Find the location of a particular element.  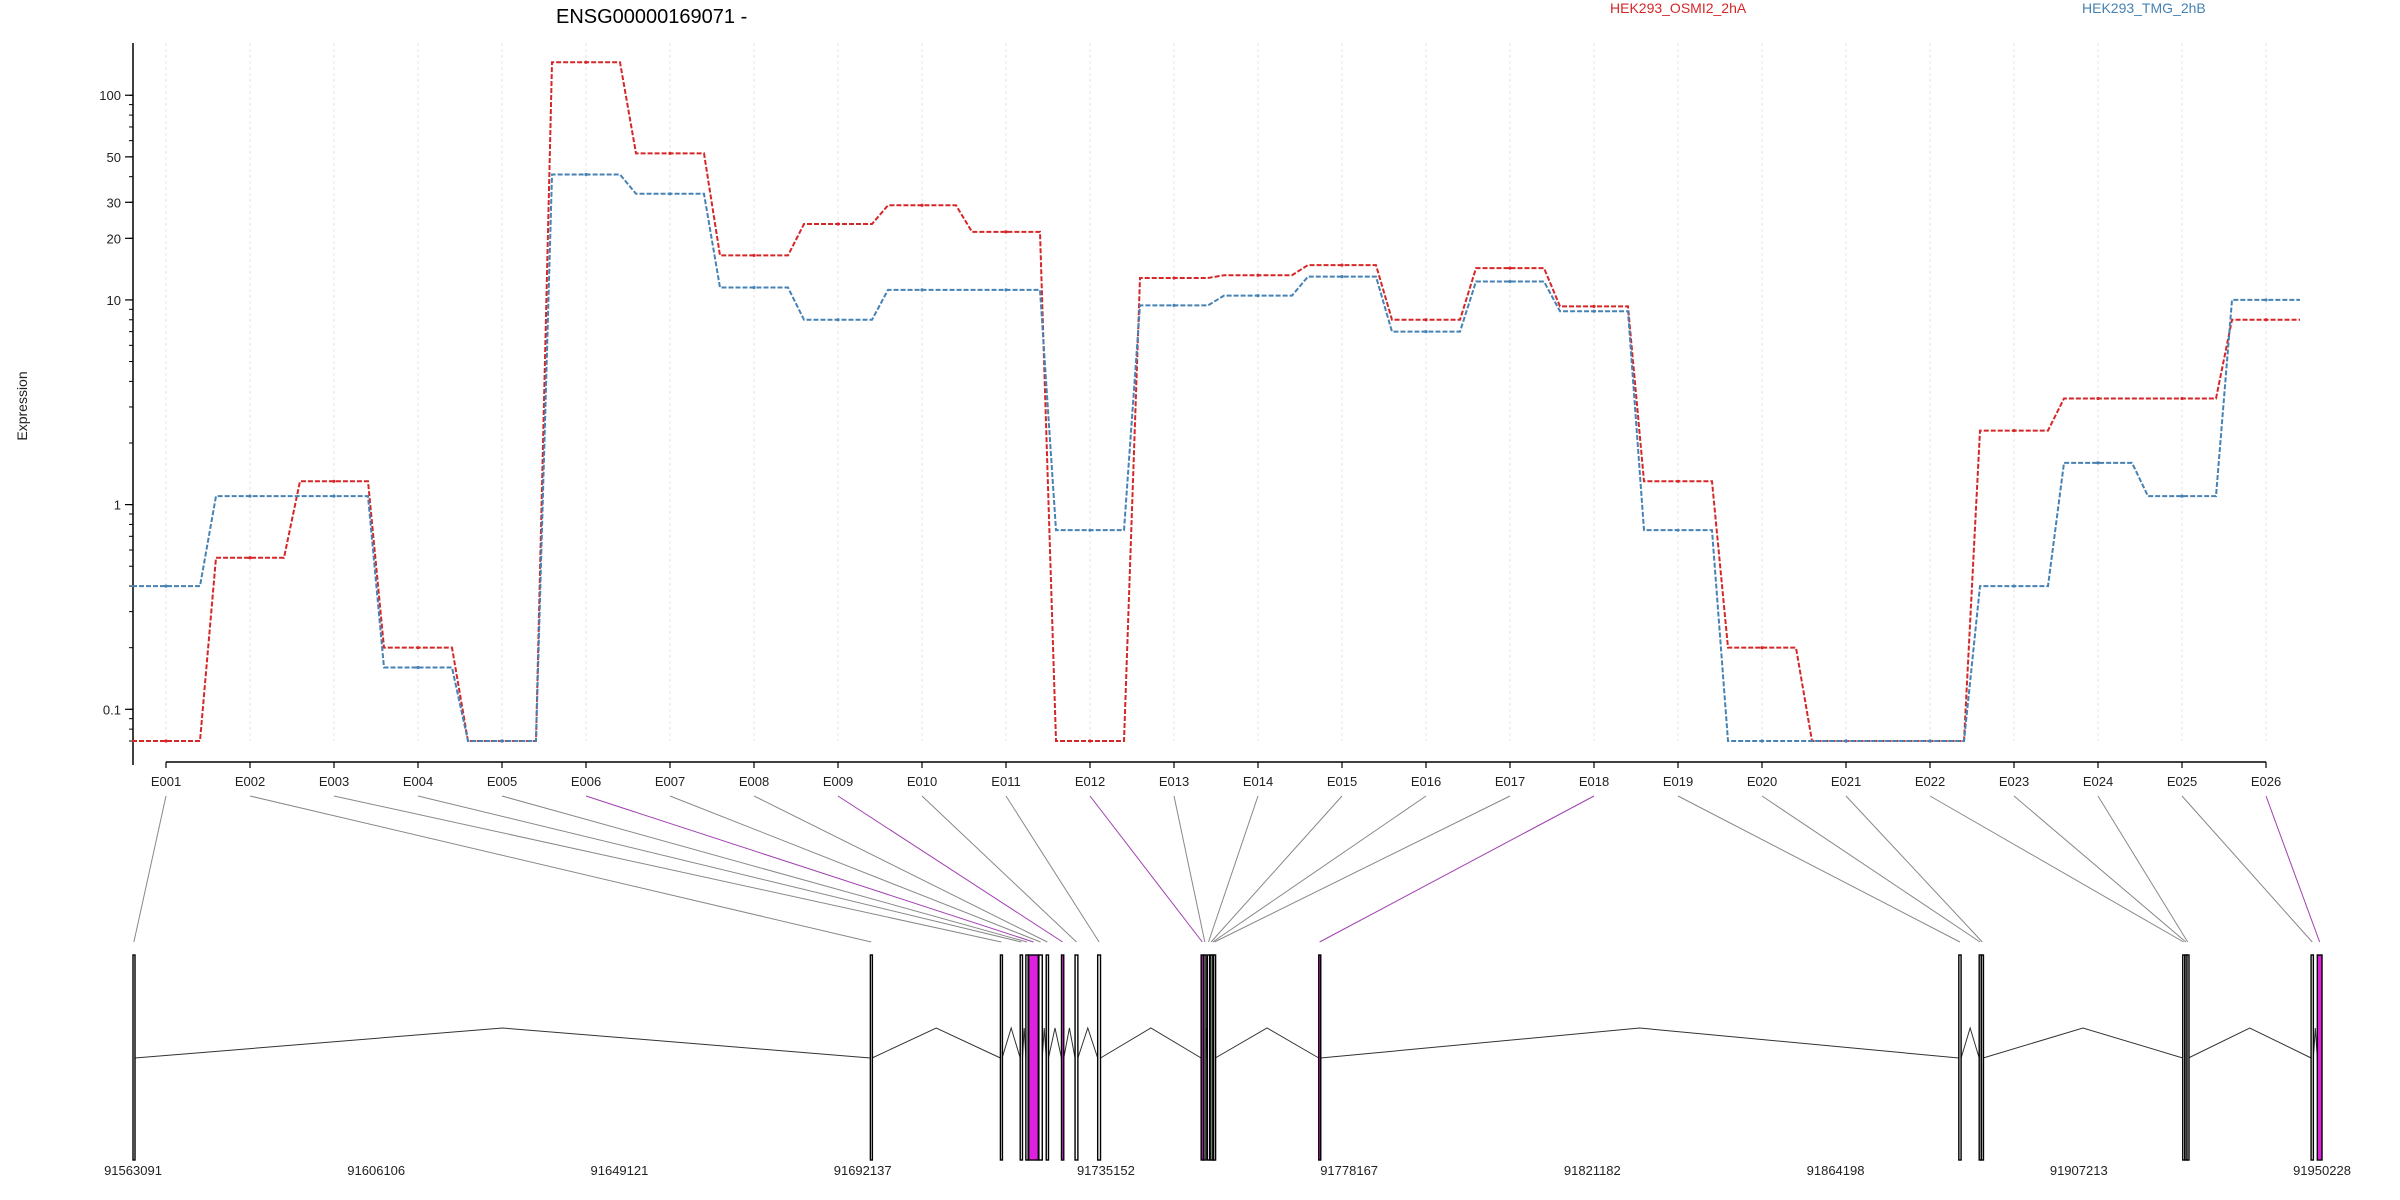

genomic-tick-label: 91864198 is located at coordinates (1836, 1170).